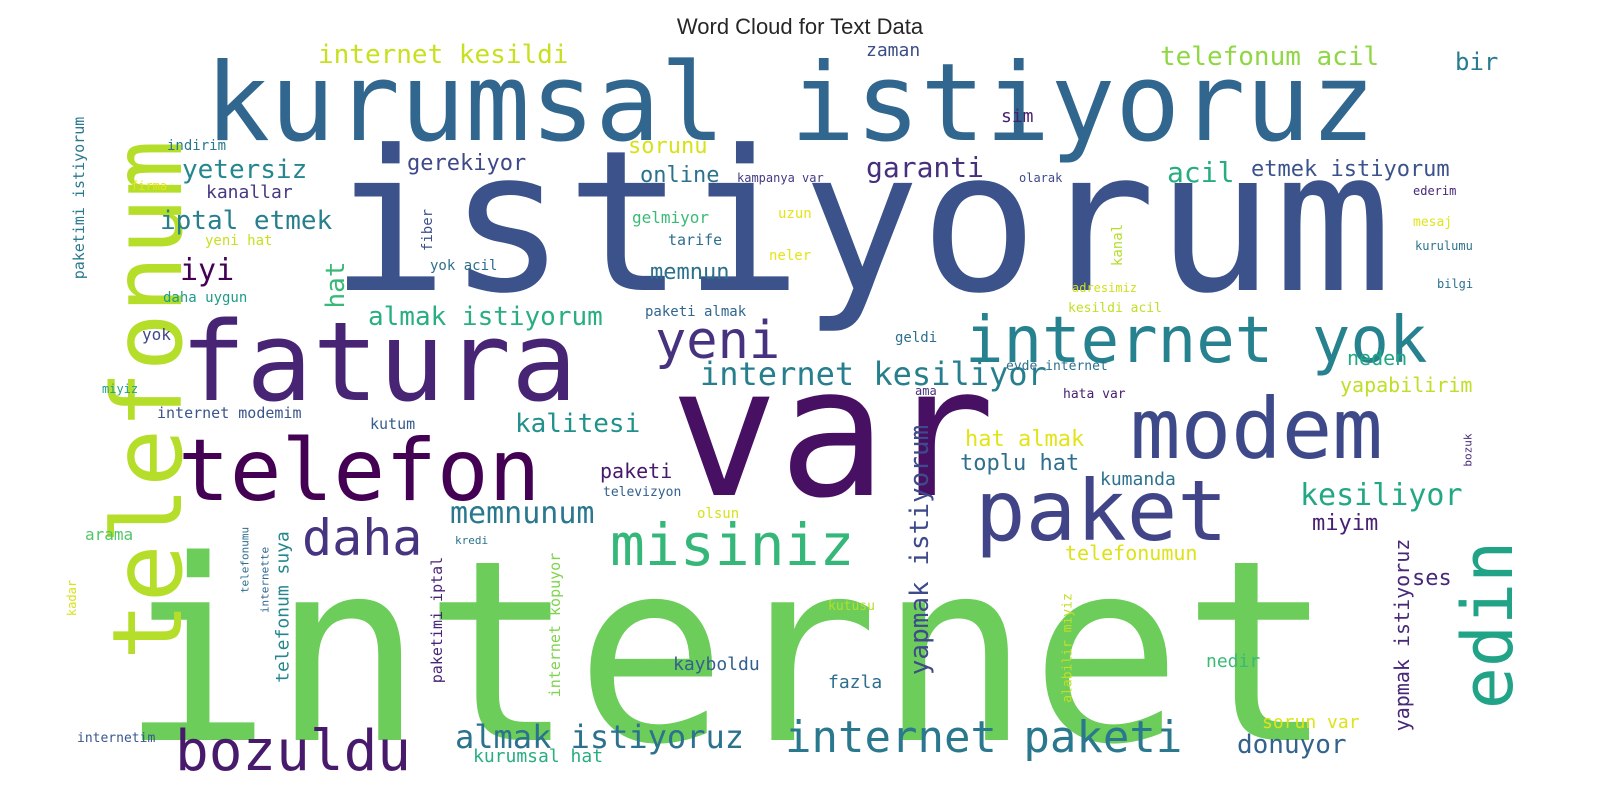 The height and width of the screenshot is (800, 1600). Describe the element at coordinates (244, 170) in the screenshot. I see `word-yetersiz: yetersiz` at that location.